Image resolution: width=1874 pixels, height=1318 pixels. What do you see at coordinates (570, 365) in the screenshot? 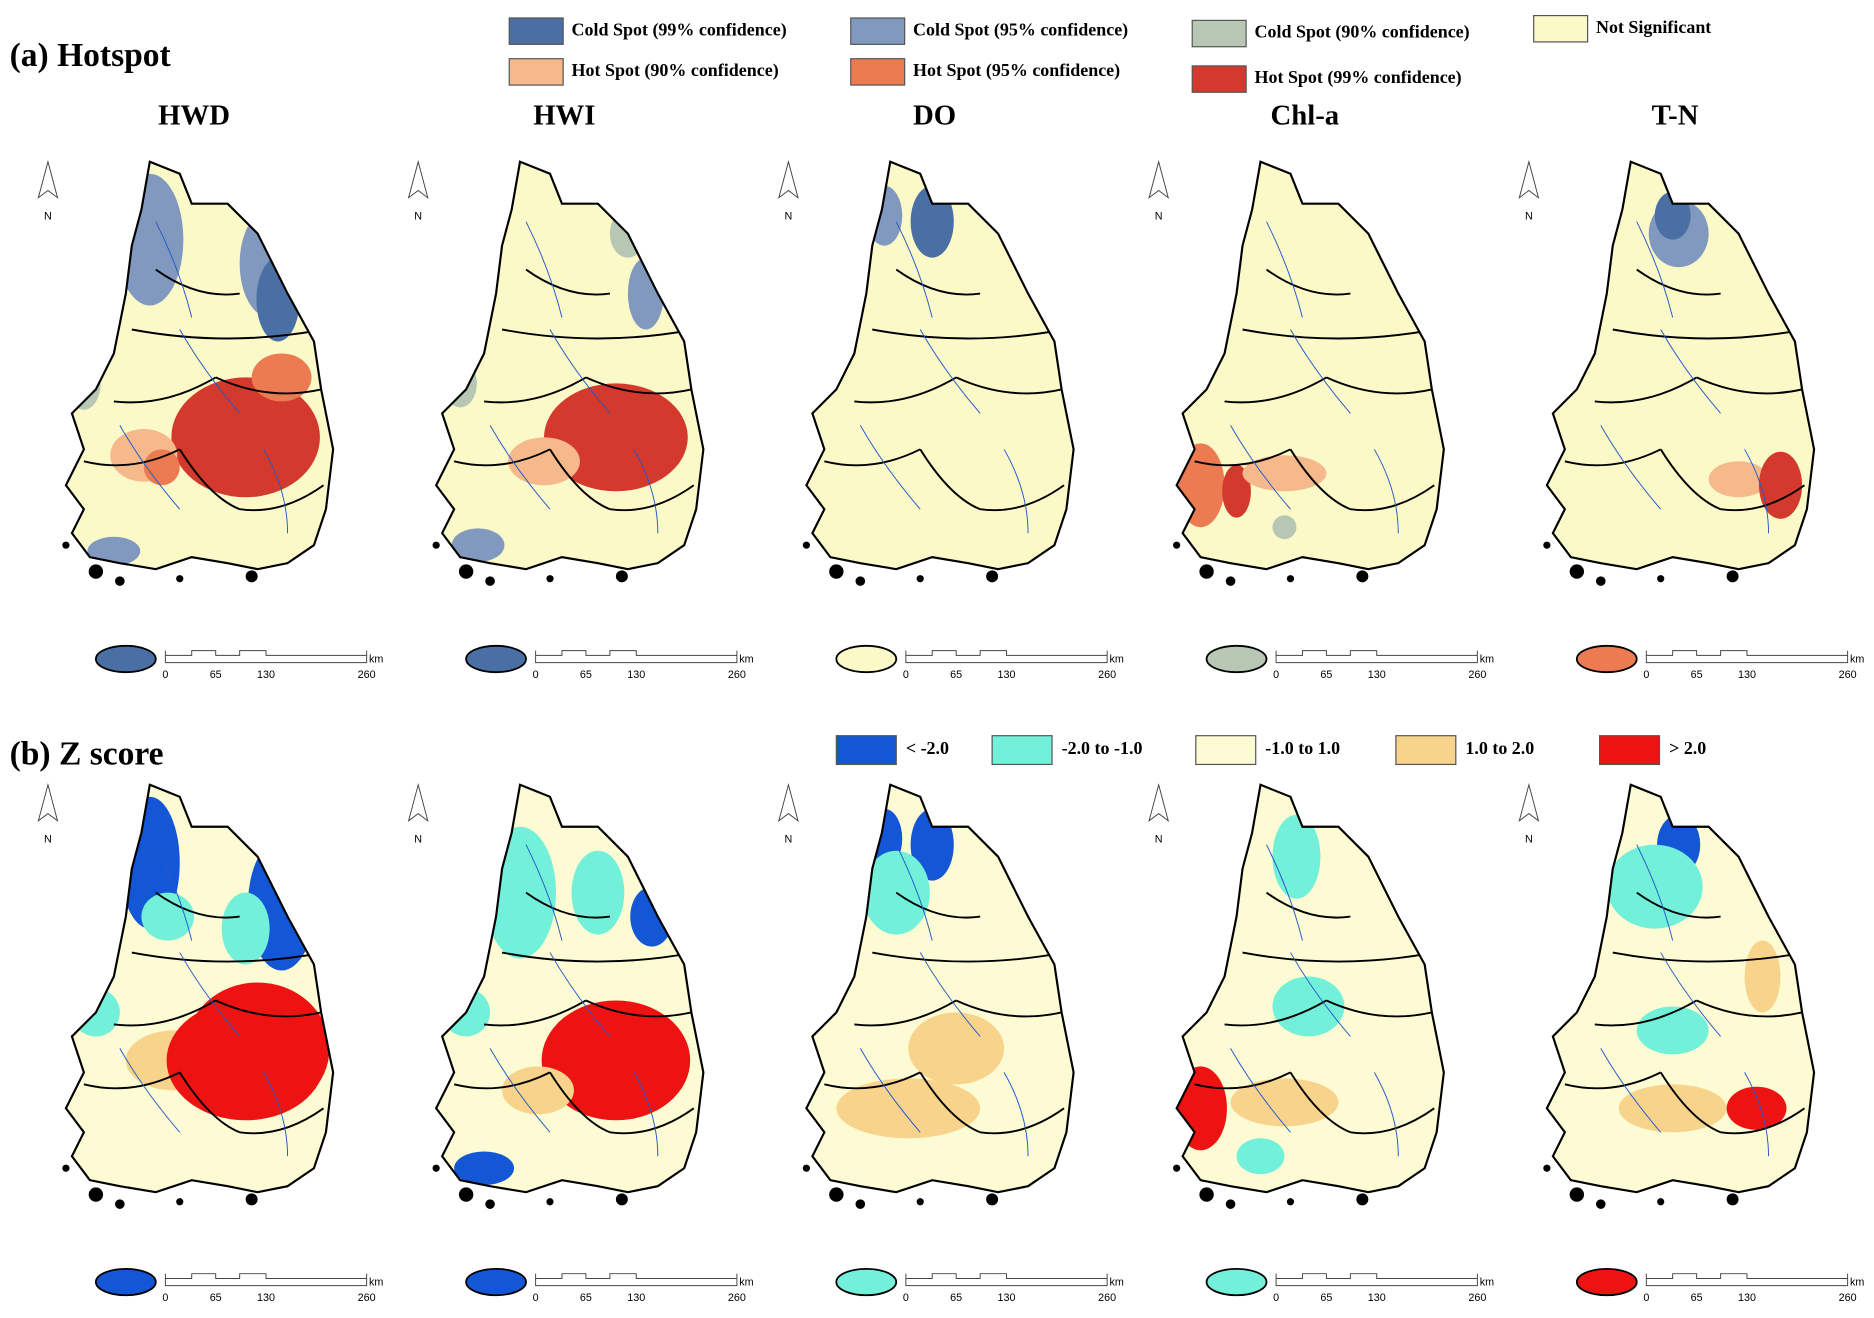
I see `land` at bounding box center [570, 365].